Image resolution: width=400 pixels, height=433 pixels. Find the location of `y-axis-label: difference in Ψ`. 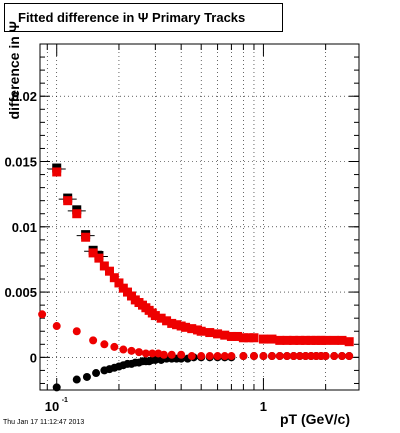

y-axis-label: difference in Ψ is located at coordinates (14, 70).